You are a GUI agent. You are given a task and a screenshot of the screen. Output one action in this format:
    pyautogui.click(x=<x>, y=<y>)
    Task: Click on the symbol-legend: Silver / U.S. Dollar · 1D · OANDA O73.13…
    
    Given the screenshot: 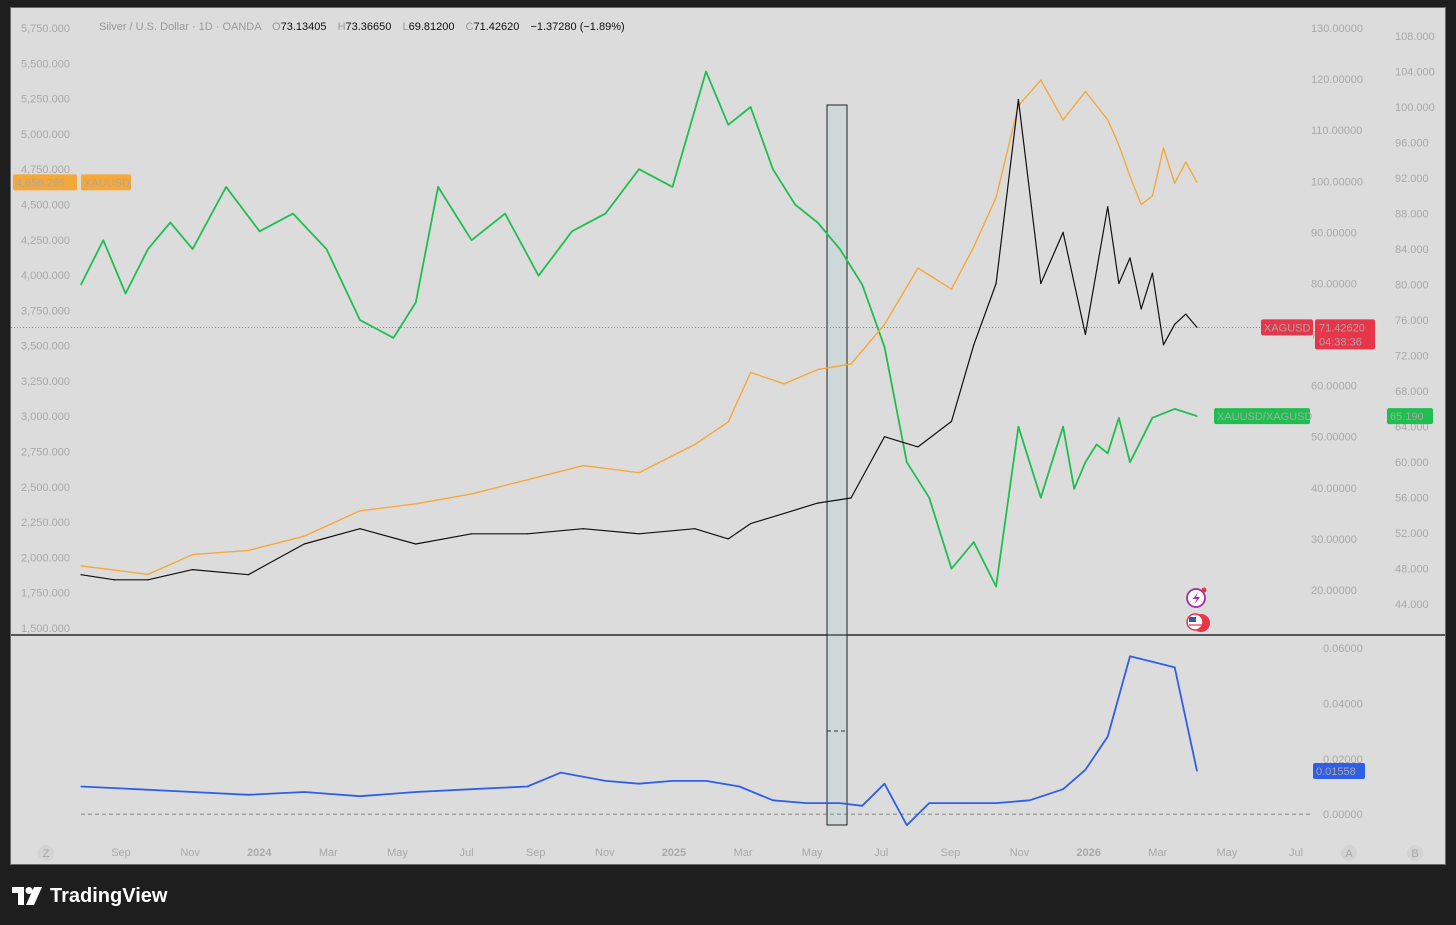 What is the action you would take?
    pyautogui.click(x=362, y=27)
    